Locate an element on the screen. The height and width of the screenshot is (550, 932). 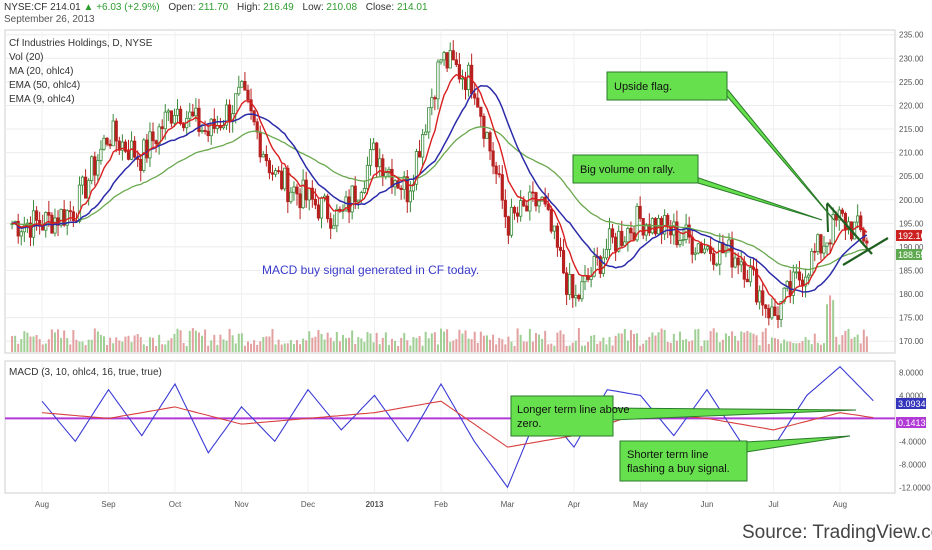
price-tick-label: 235.00 is located at coordinates (911, 35).